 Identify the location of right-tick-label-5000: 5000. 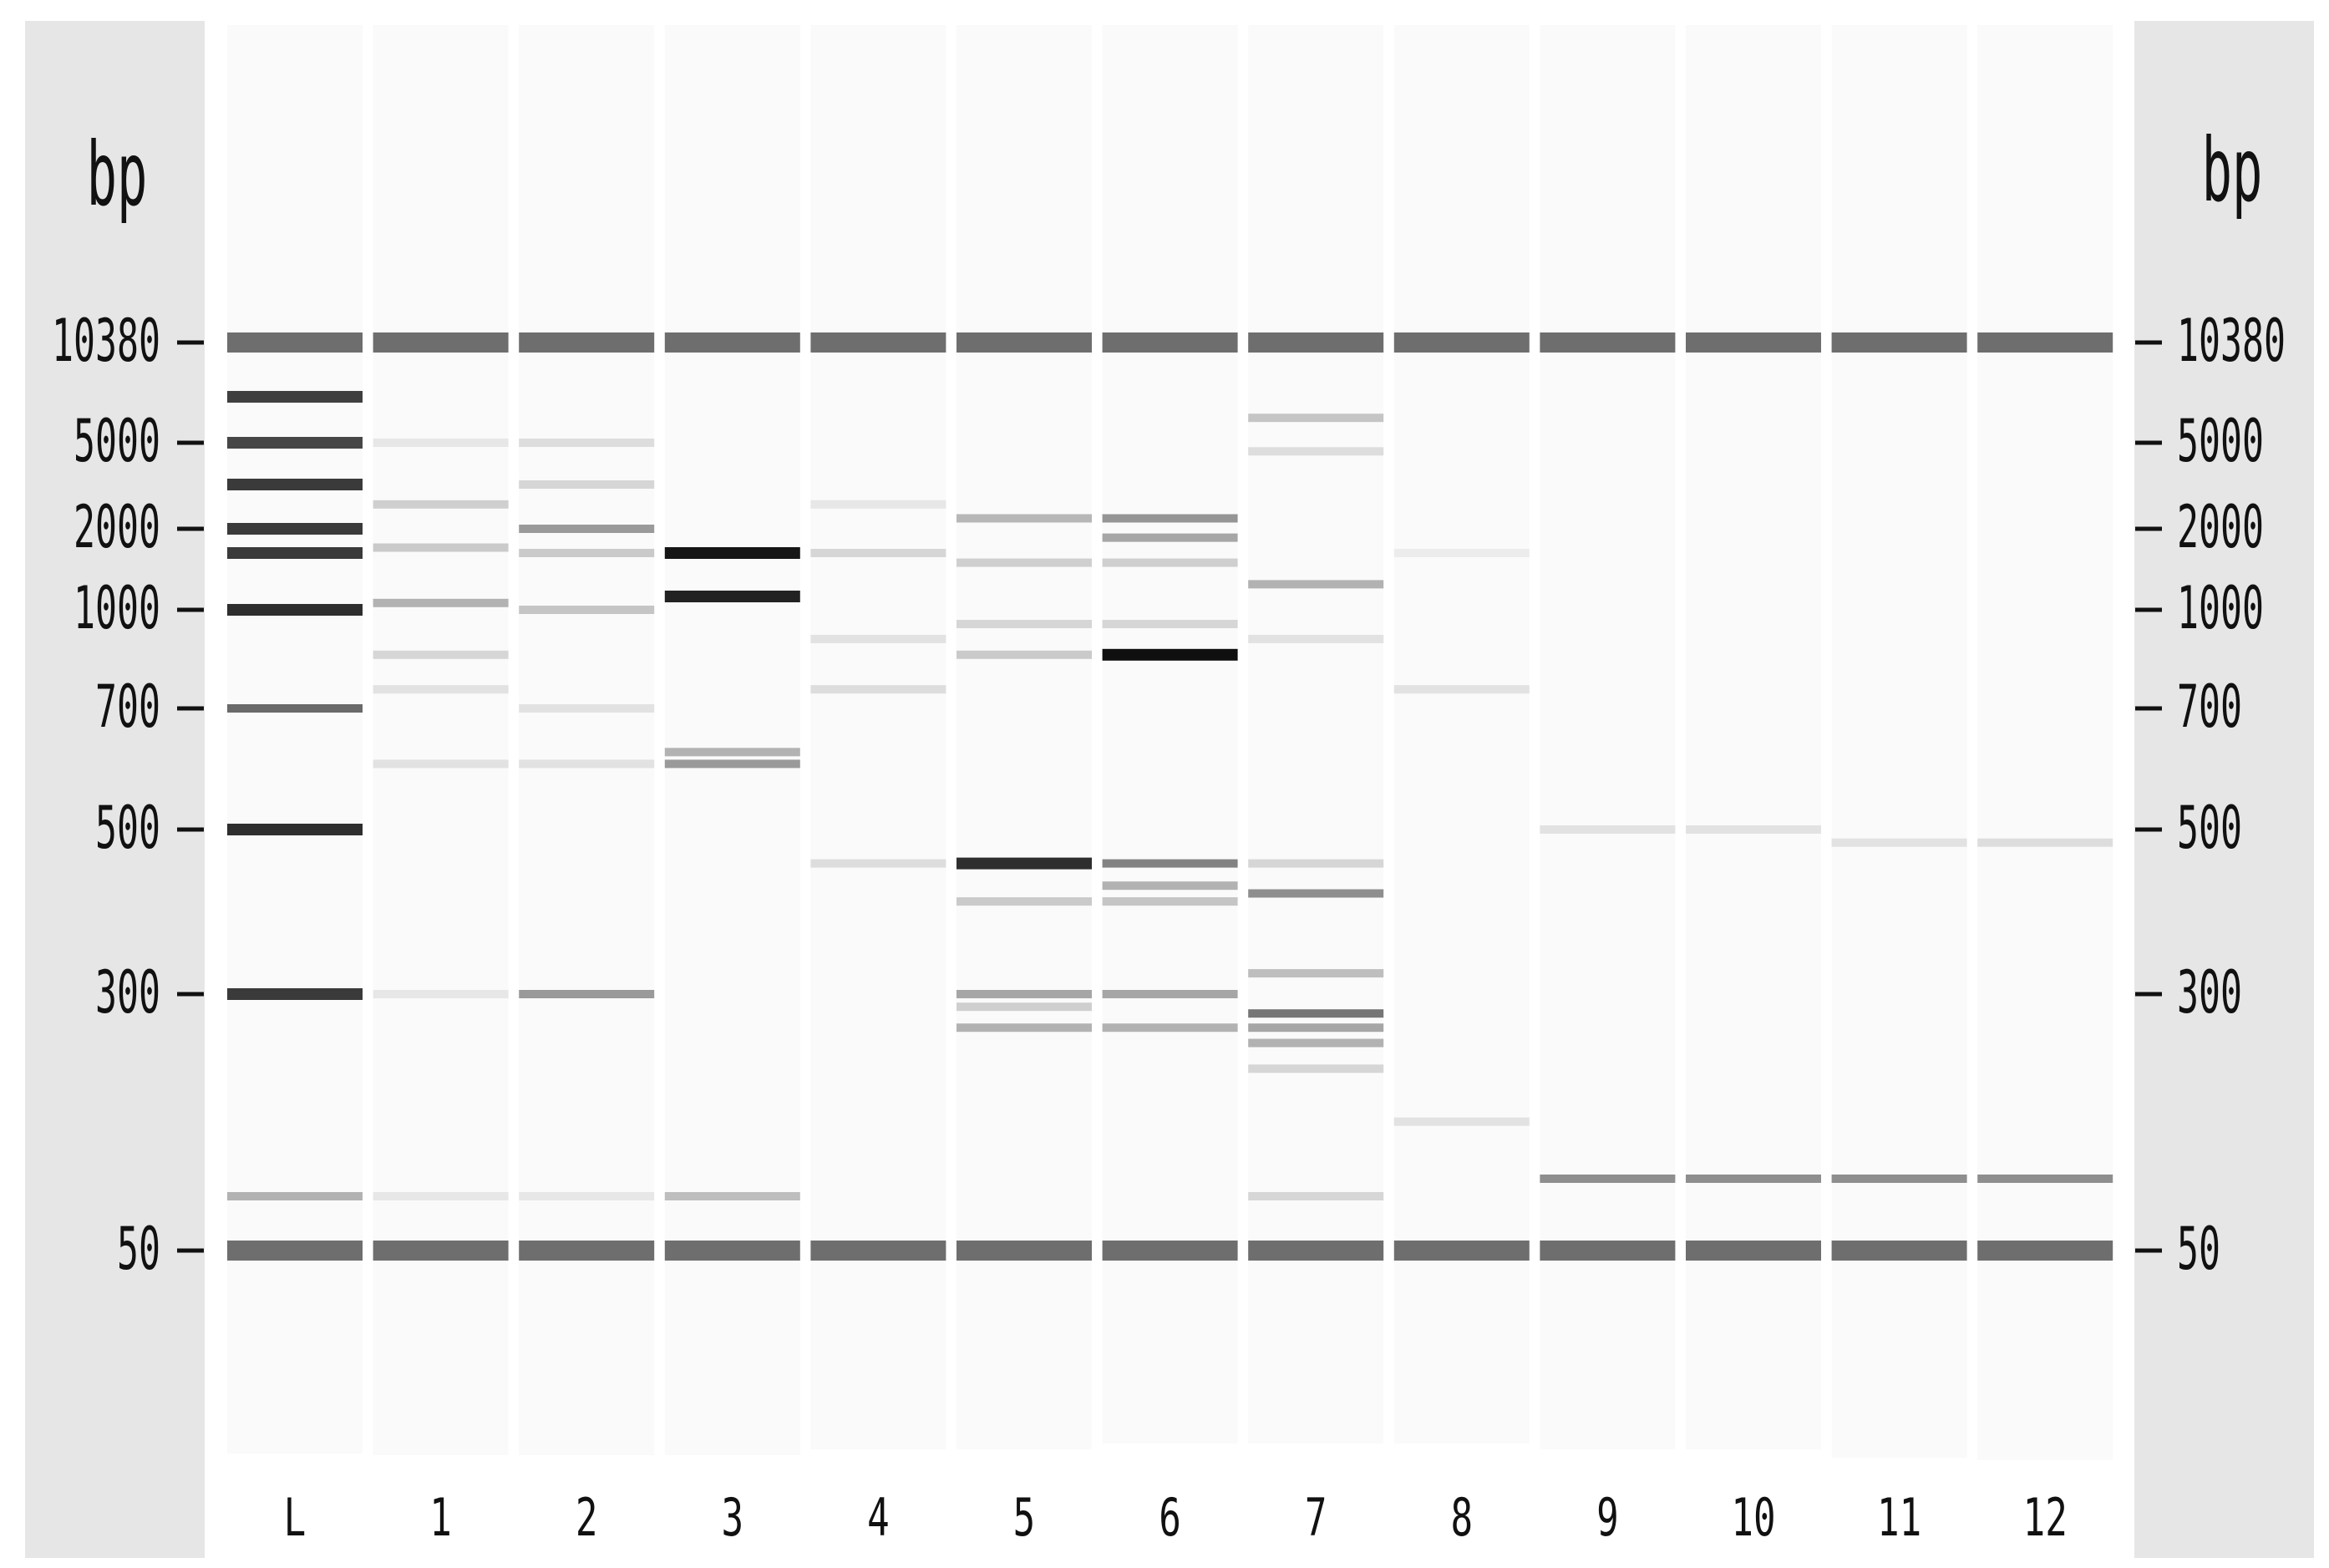
(2221, 441).